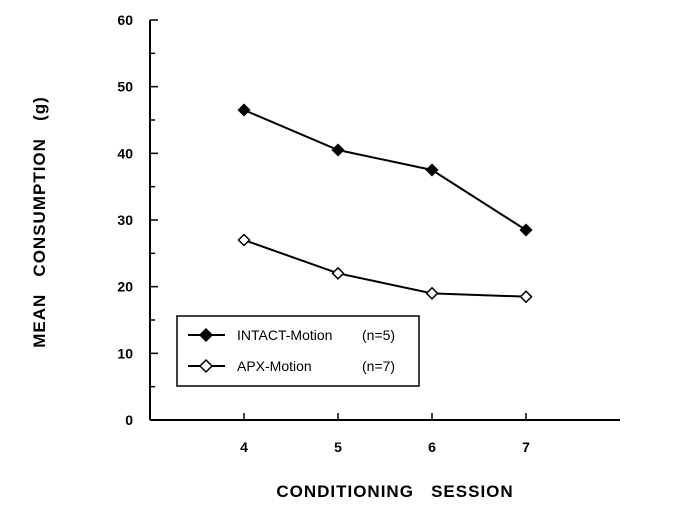  Describe the element at coordinates (125, 287) in the screenshot. I see `y-tick-label: 20` at that location.